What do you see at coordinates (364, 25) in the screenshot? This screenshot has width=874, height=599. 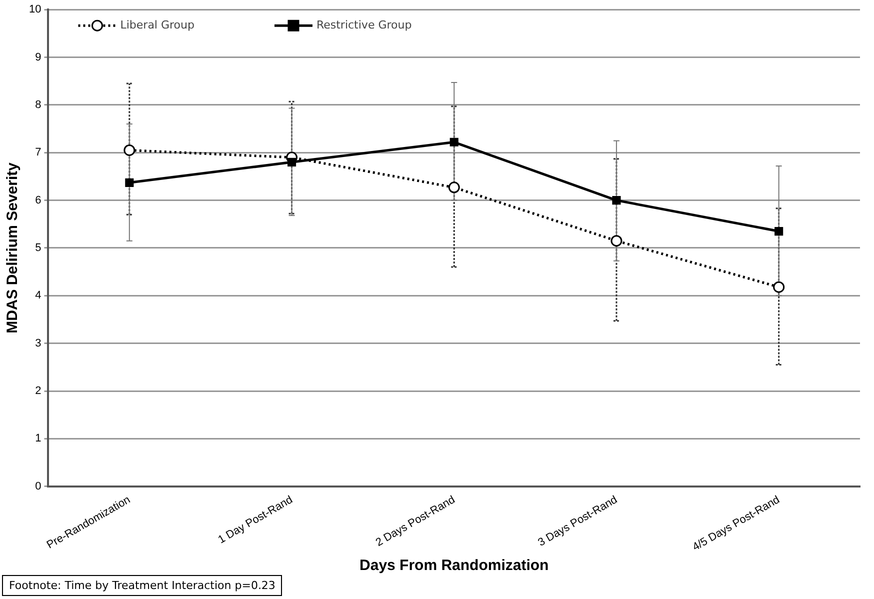 I see `legend-label: Restrictive Group` at bounding box center [364, 25].